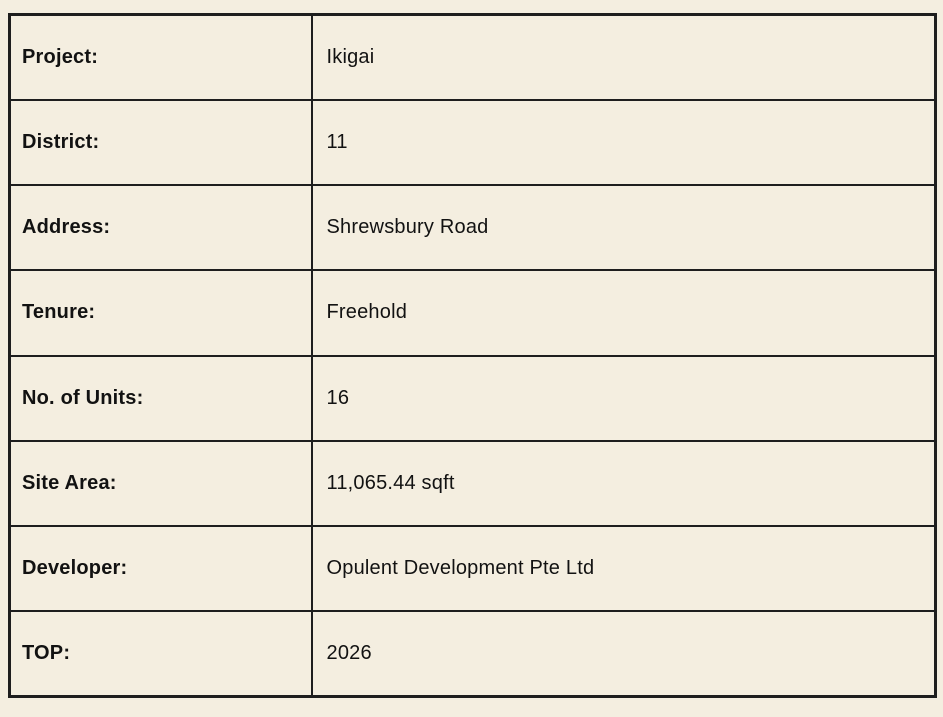  I want to click on table-row: District: 11, so click(472, 142).